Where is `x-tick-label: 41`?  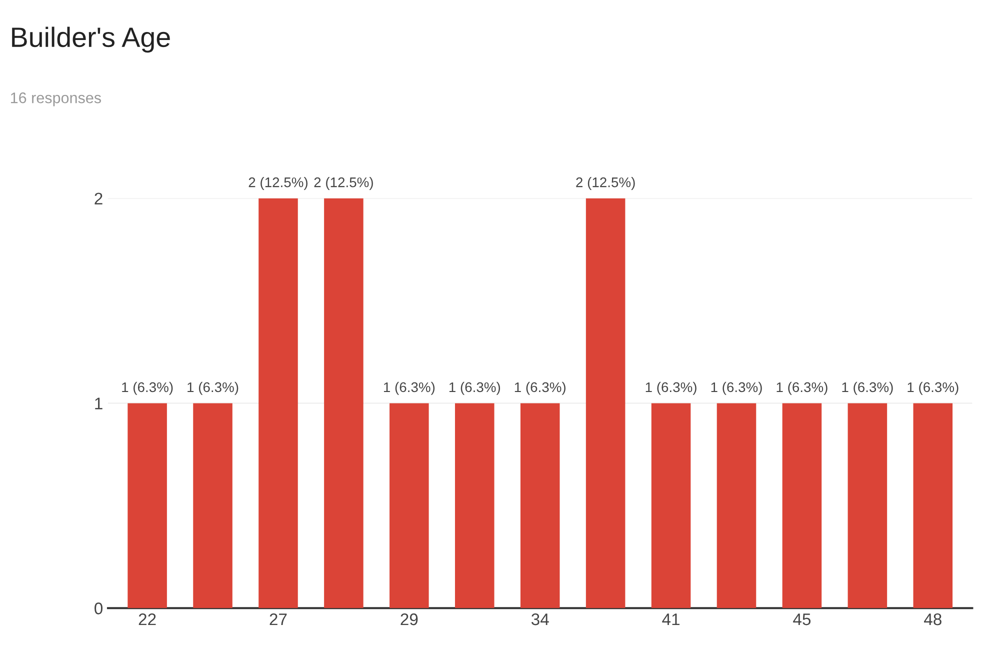 x-tick-label: 41 is located at coordinates (671, 620).